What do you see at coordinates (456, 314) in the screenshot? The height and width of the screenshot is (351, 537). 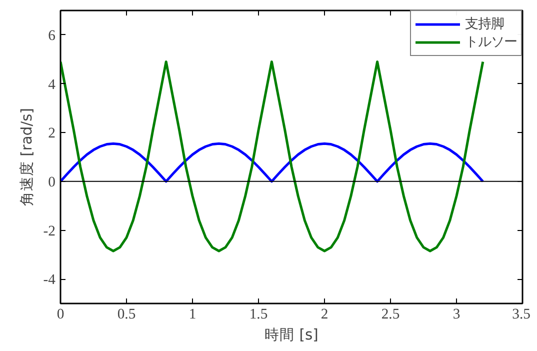 I see `x-tick-label: 3` at bounding box center [456, 314].